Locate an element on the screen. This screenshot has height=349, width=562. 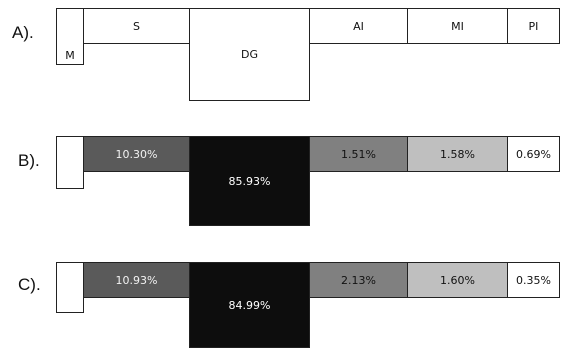
segment-mi: 1.60% is located at coordinates (457, 280).